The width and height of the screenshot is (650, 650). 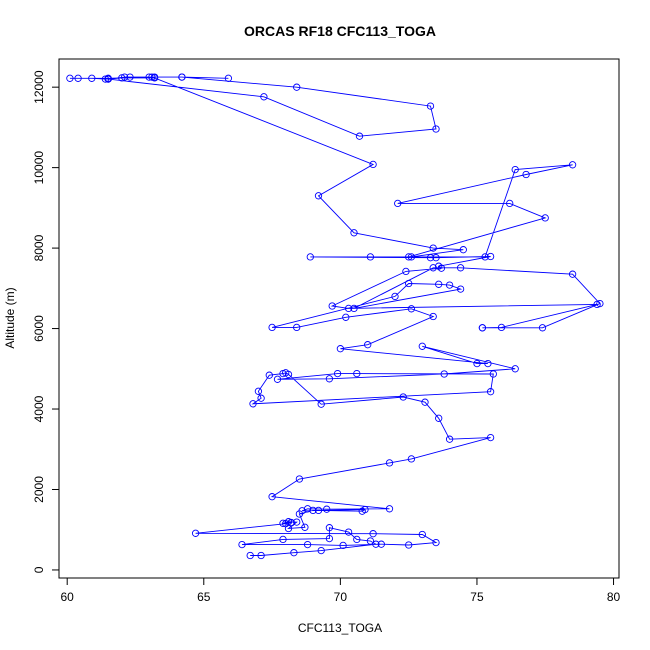 What do you see at coordinates (614, 597) in the screenshot?
I see `x-tick-label: 80` at bounding box center [614, 597].